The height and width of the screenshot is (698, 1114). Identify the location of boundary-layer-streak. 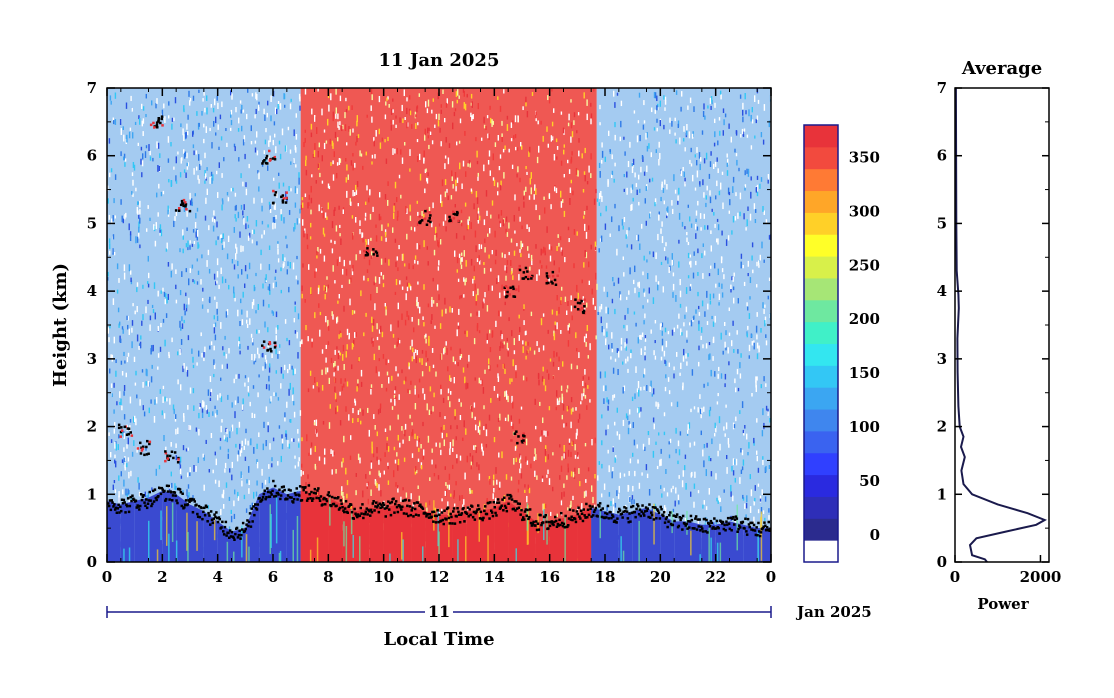
(672, 522).